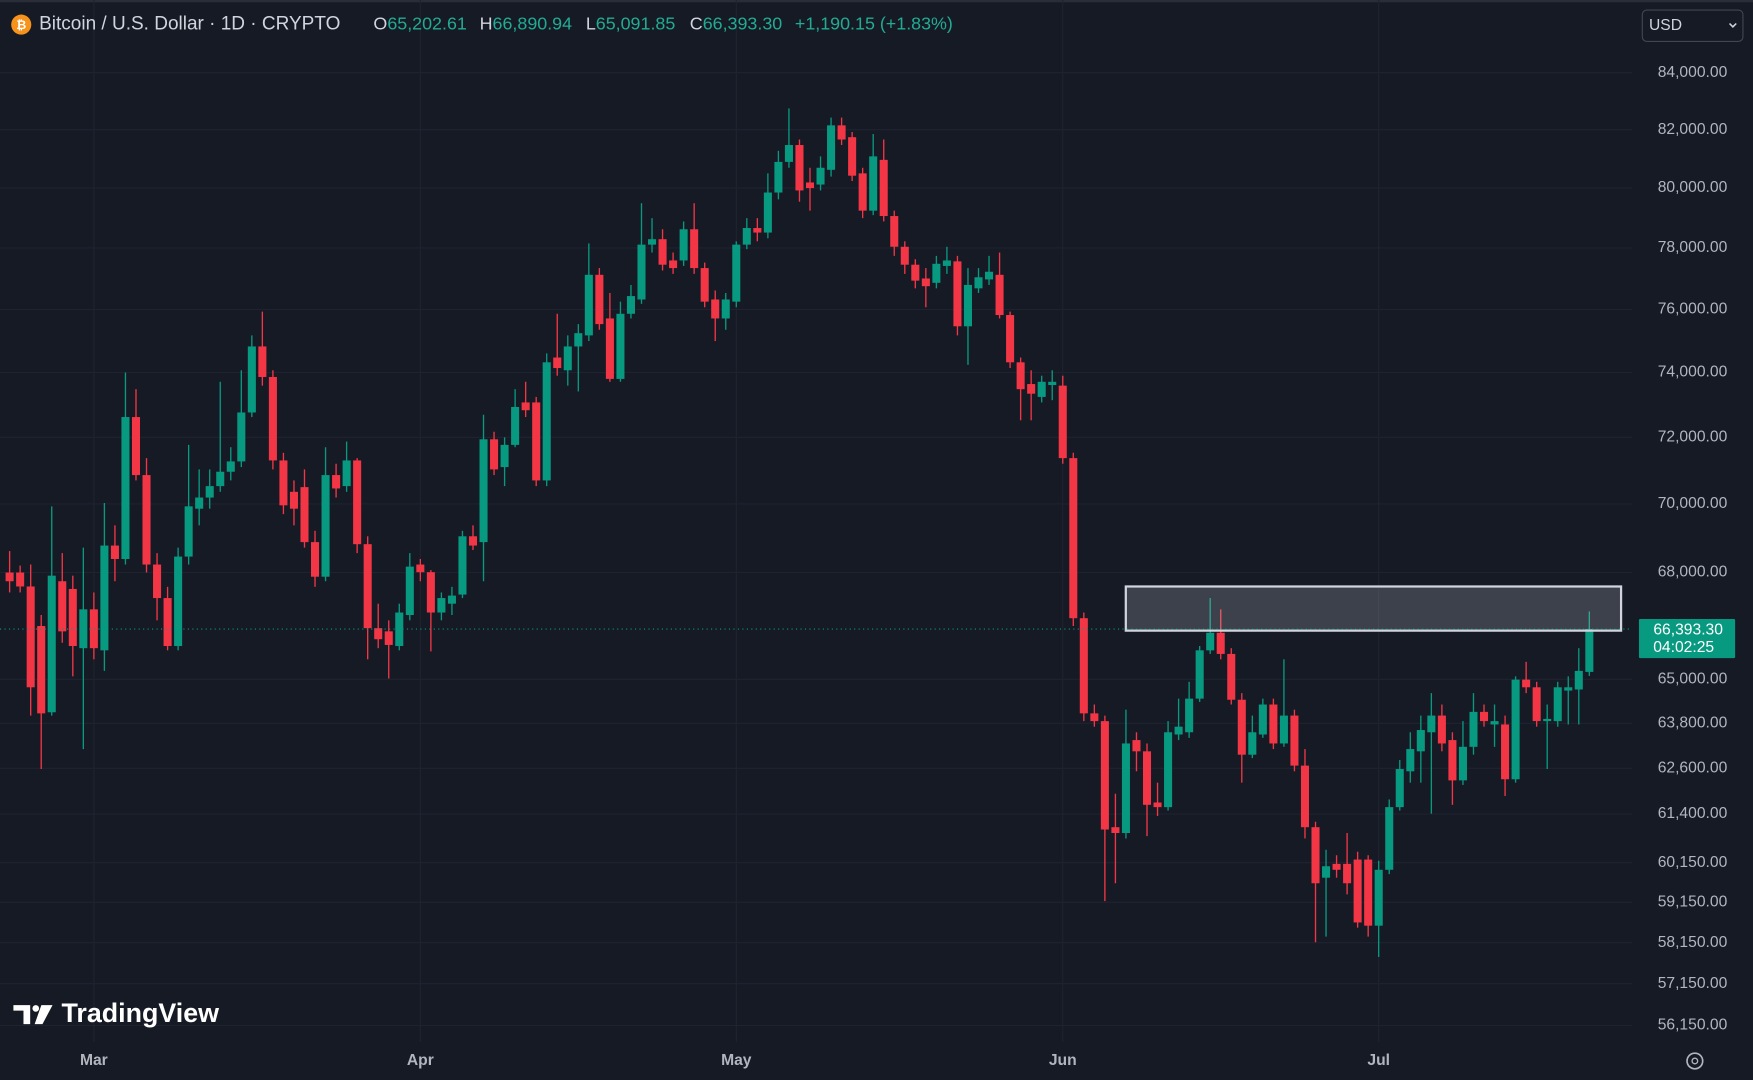 This screenshot has height=1080, width=1753. Describe the element at coordinates (1688, 629) in the screenshot. I see `last-price-label: 66,393.30` at that location.